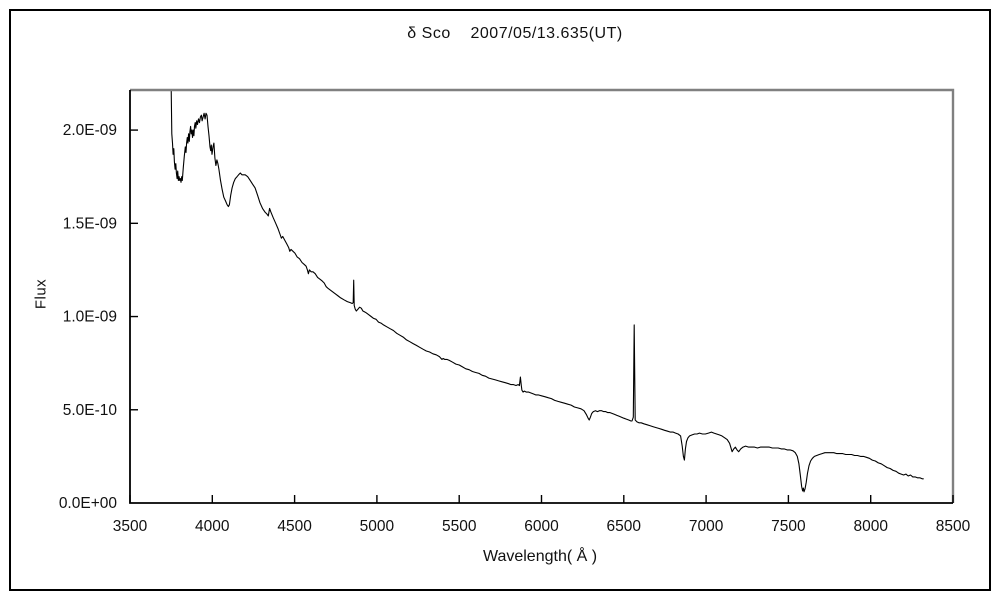 This screenshot has height=600, width=1000. I want to click on y-axis-label: Flux, so click(41, 294).